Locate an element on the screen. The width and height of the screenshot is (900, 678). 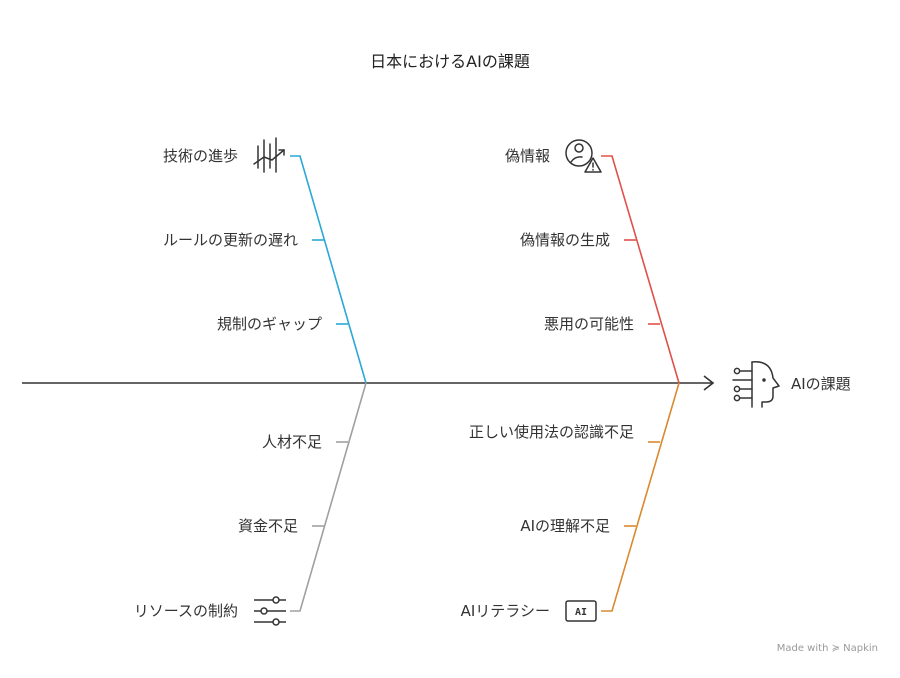
label-funding-shortage: 資金不足 is located at coordinates (267, 526).